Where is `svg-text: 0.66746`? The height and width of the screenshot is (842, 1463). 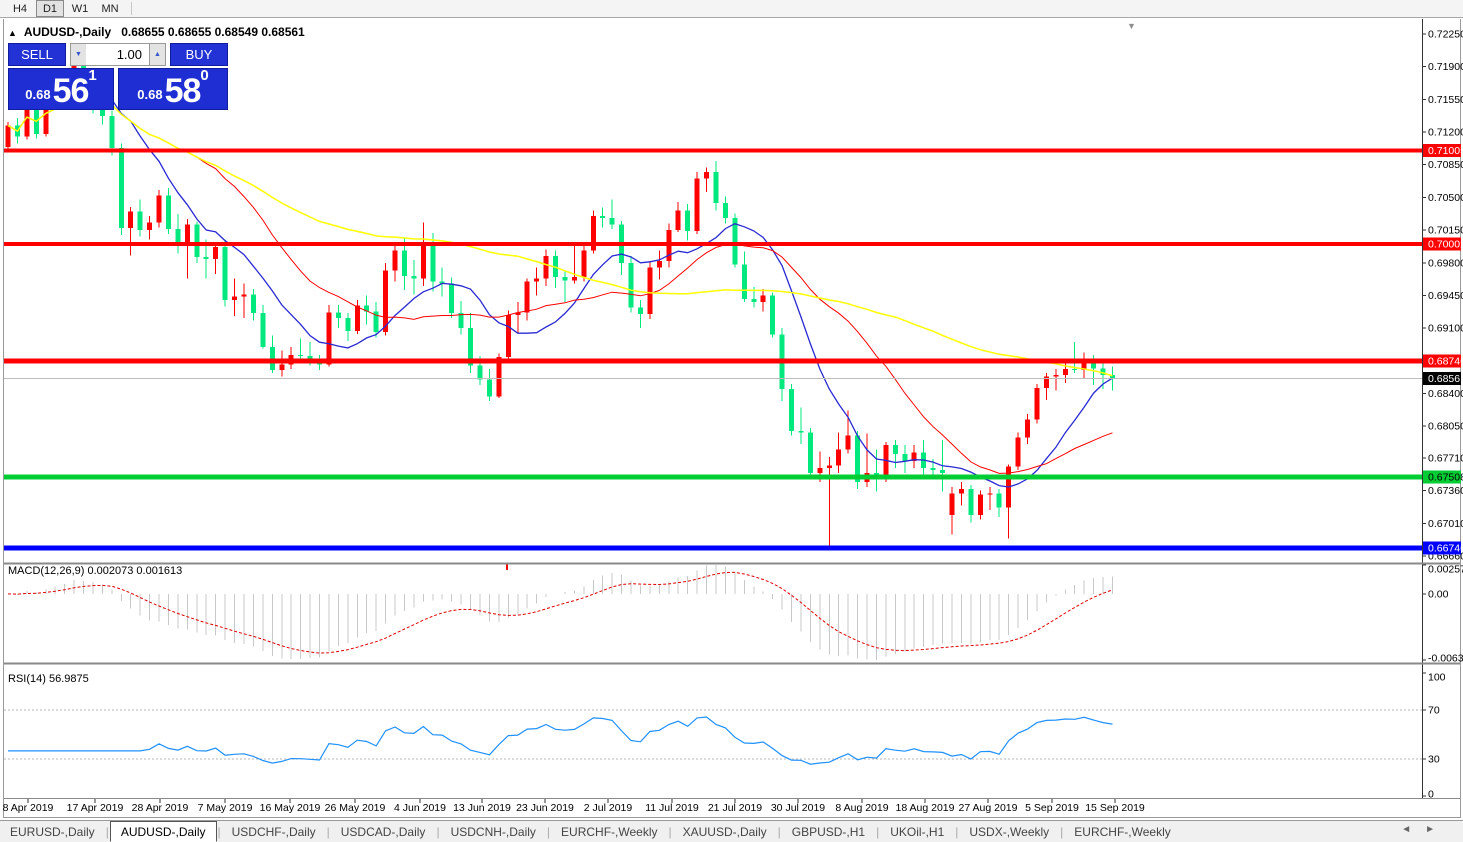
svg-text: 0.66746 is located at coordinates (1445, 548).